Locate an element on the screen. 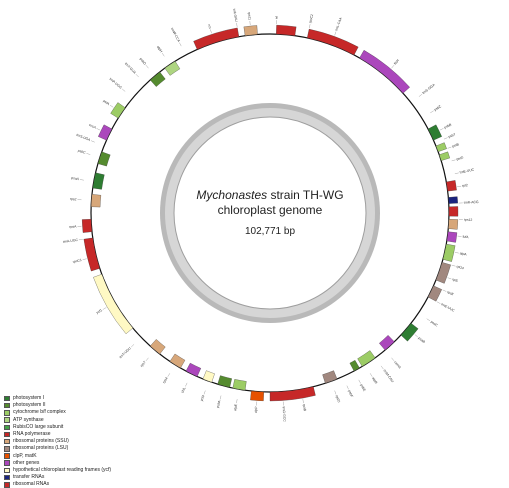  gene-label-rpl20: rpl20 is located at coordinates (338, 399).